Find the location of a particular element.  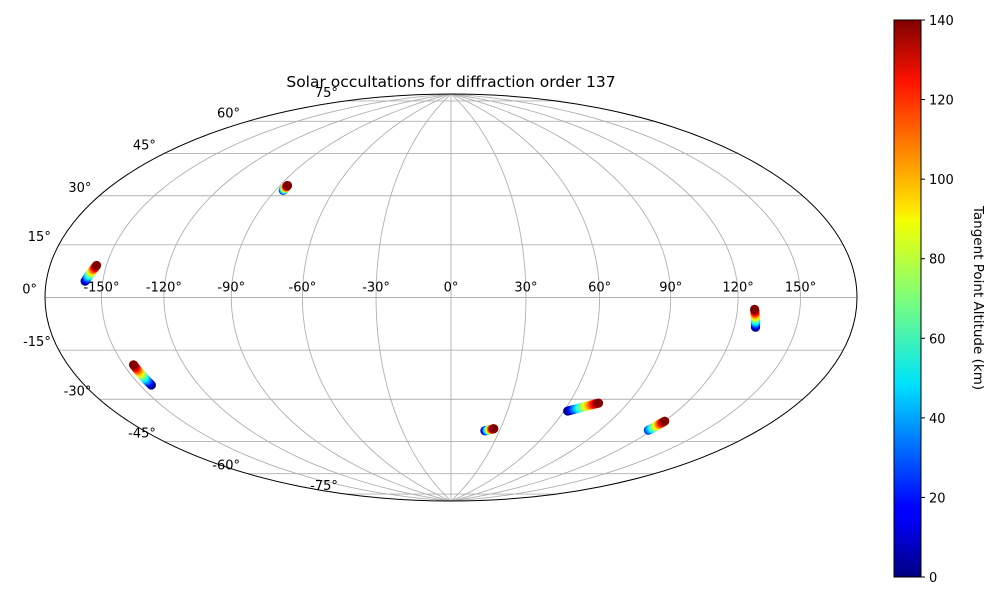

colorbar-label: Tangent Point Altitude (km) is located at coordinates (978, 297).